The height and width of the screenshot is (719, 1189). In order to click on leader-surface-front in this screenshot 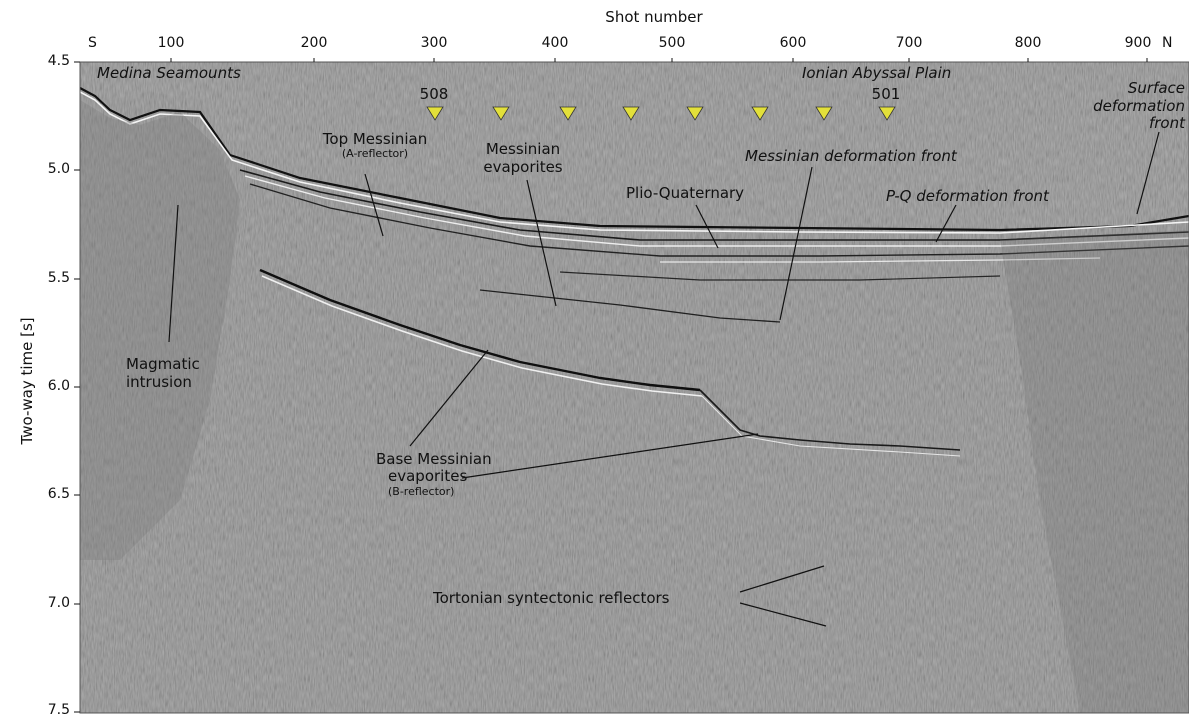, I will do `click(1148, 173)`.